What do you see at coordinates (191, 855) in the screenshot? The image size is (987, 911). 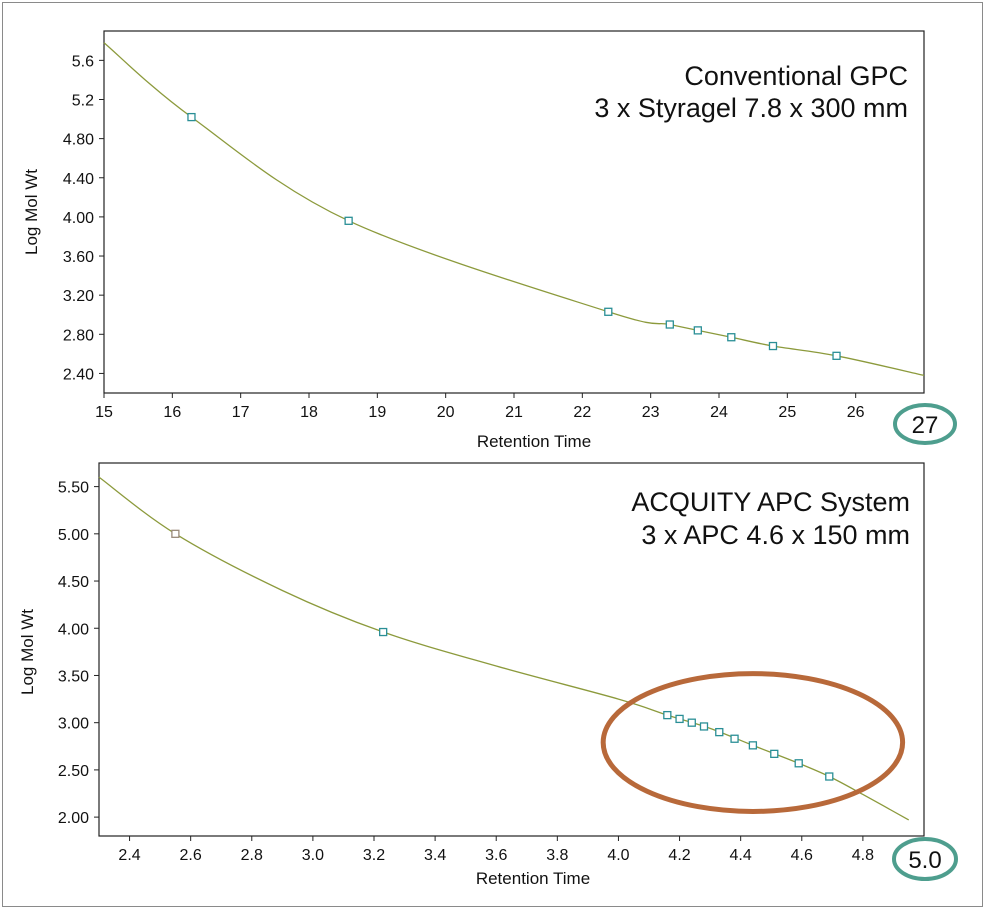 I see `x-tick-label: 2.6` at bounding box center [191, 855].